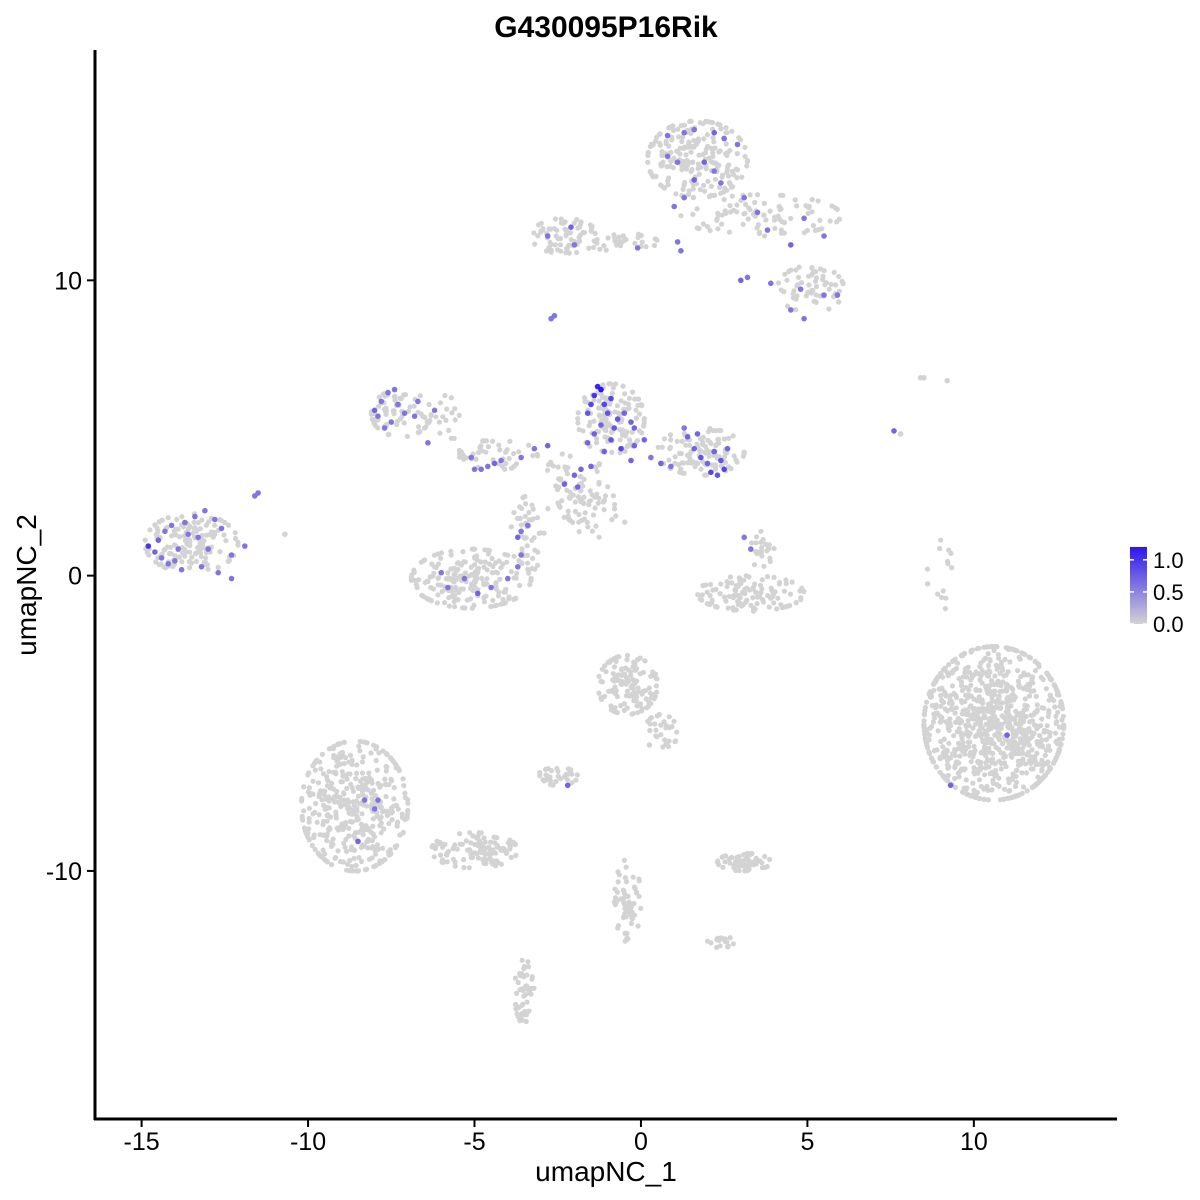 The width and height of the screenshot is (1200, 1200). What do you see at coordinates (474, 1142) in the screenshot?
I see `x-tick-label: -5` at bounding box center [474, 1142].